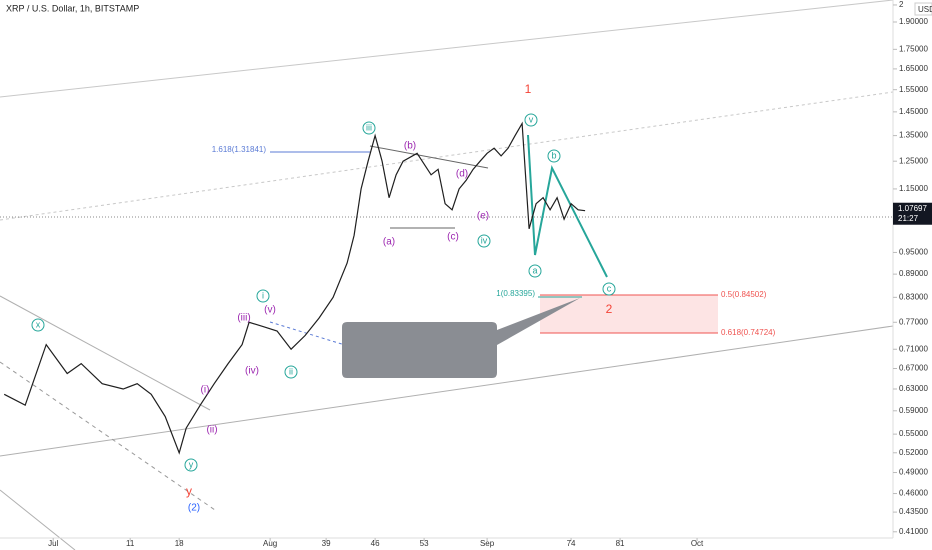  Describe the element at coordinates (748, 332) in the screenshot. I see `fib-label: 0.618(0.74724)` at that location.